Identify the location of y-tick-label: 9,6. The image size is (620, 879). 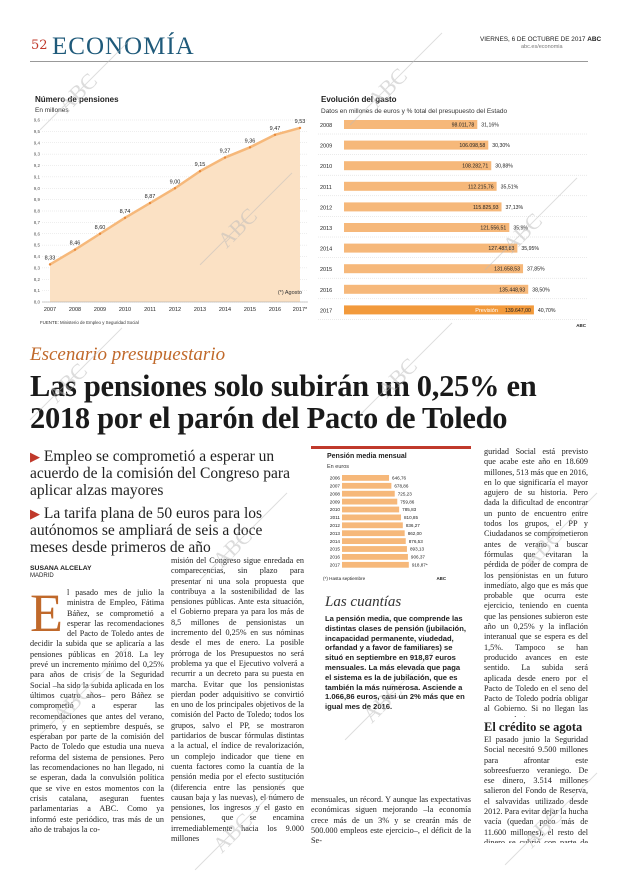
(37, 120).